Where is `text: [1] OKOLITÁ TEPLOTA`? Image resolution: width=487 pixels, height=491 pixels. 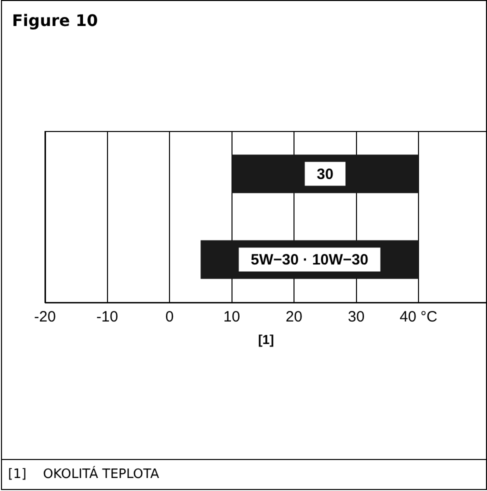
text: [1] OKOLITÁ TEPLOTA is located at coordinates (244, 474).